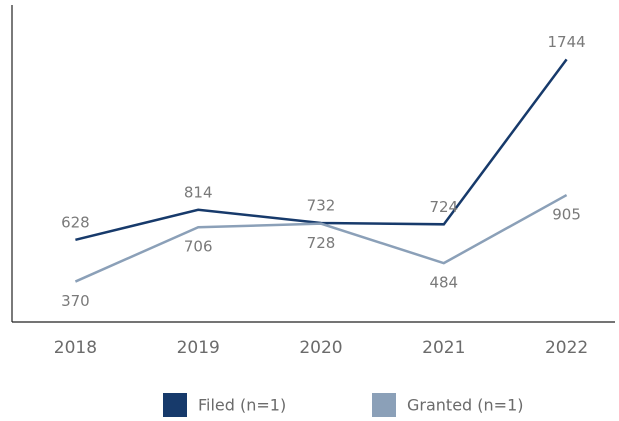 The image size is (619, 421). What do you see at coordinates (242, 405) in the screenshot?
I see `legend-label: Filed (n=1)` at bounding box center [242, 405].